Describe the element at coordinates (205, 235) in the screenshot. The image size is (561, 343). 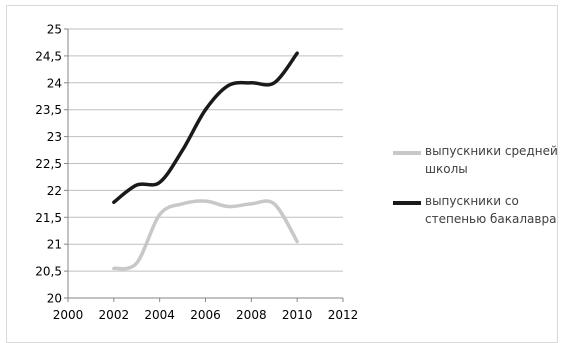
I see `series-line-high-school` at that location.